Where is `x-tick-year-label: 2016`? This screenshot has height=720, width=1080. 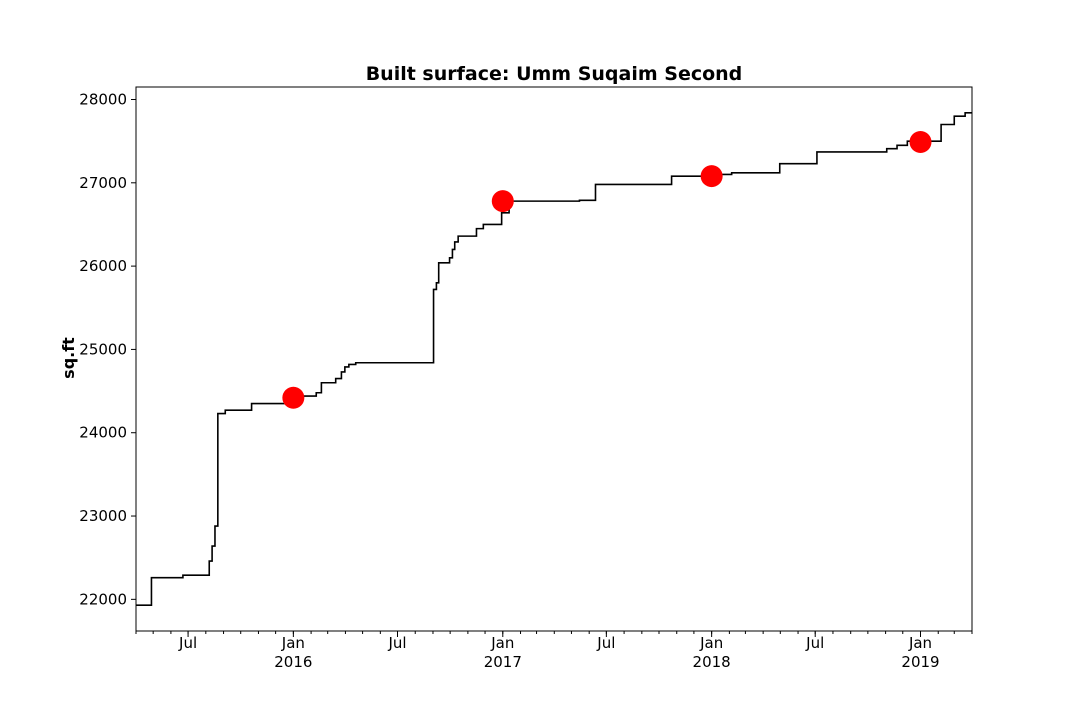 x-tick-year-label: 2016 is located at coordinates (293, 662).